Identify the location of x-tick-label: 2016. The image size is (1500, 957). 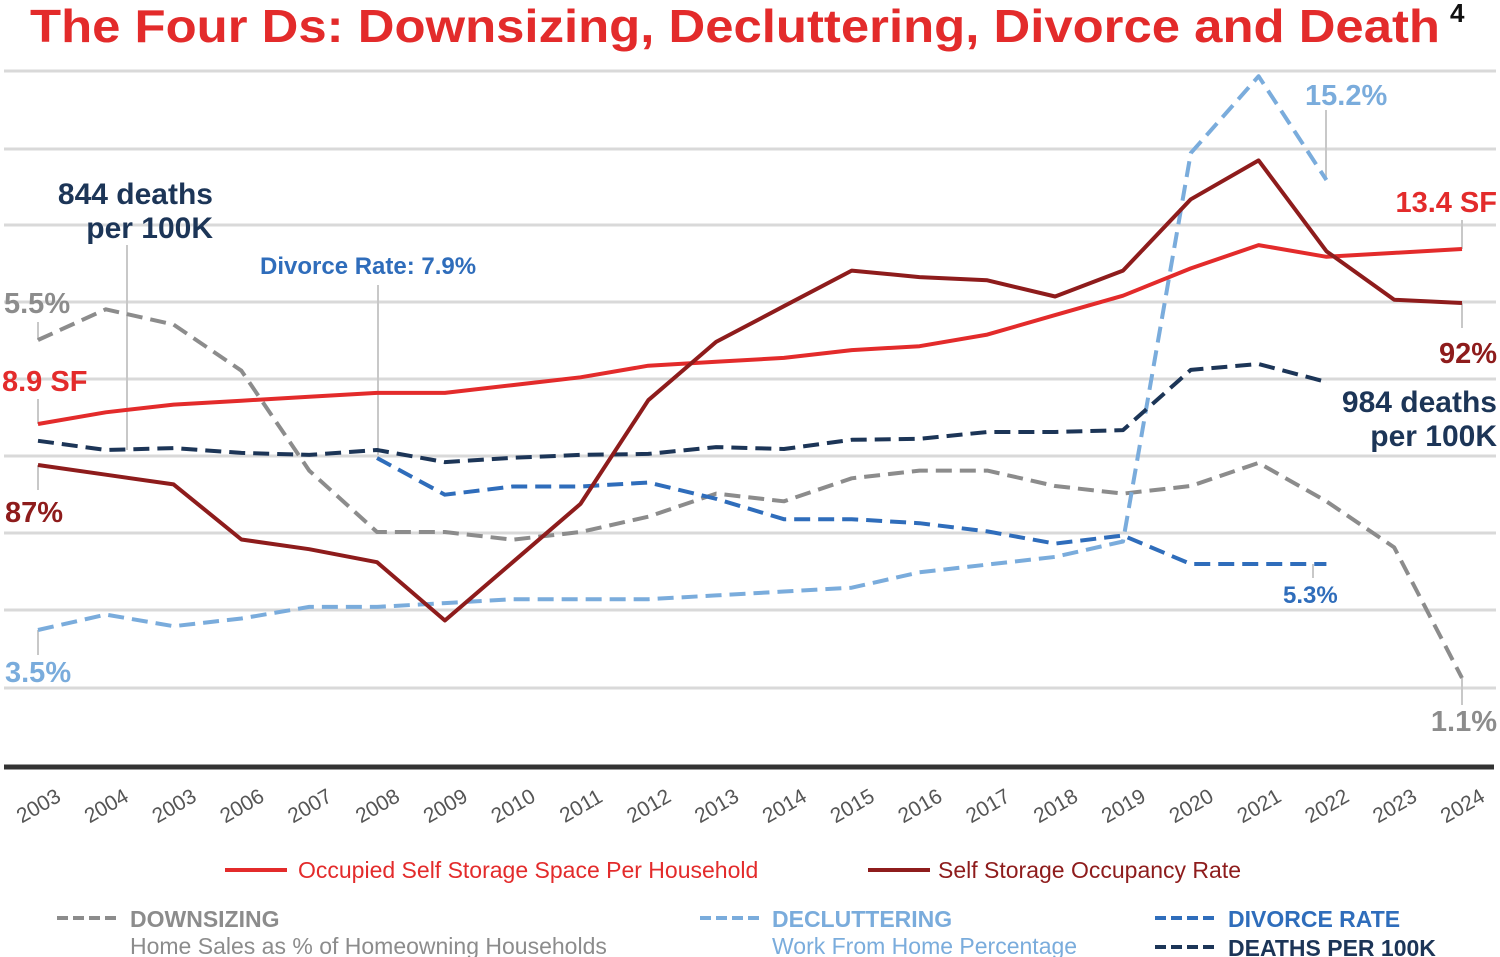
(920, 806).